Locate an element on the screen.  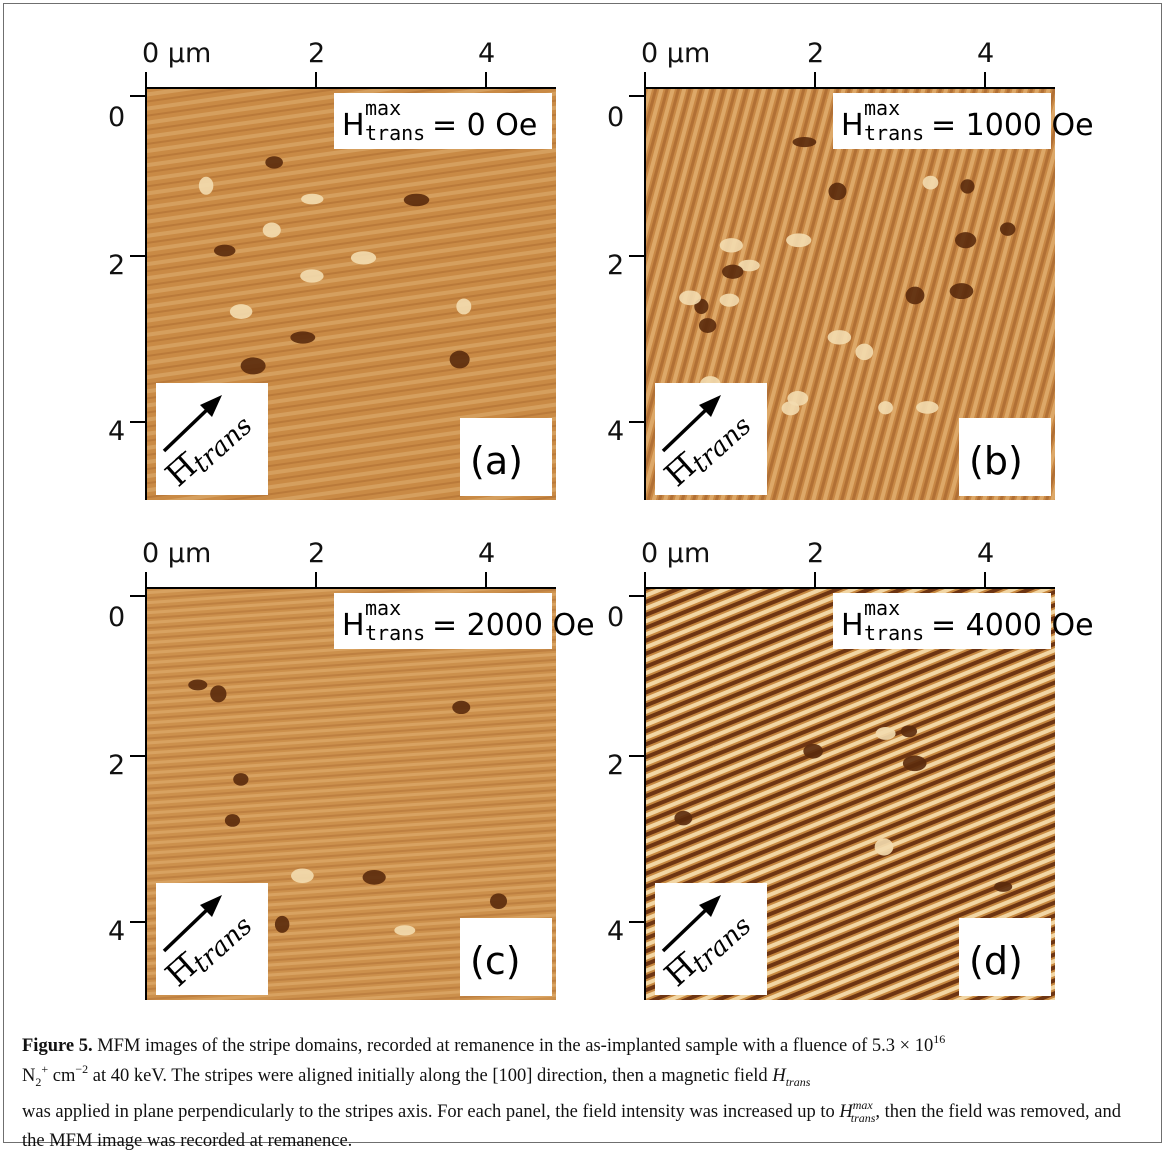
caption-h-max-sub: trans is located at coordinates (863, 1118).